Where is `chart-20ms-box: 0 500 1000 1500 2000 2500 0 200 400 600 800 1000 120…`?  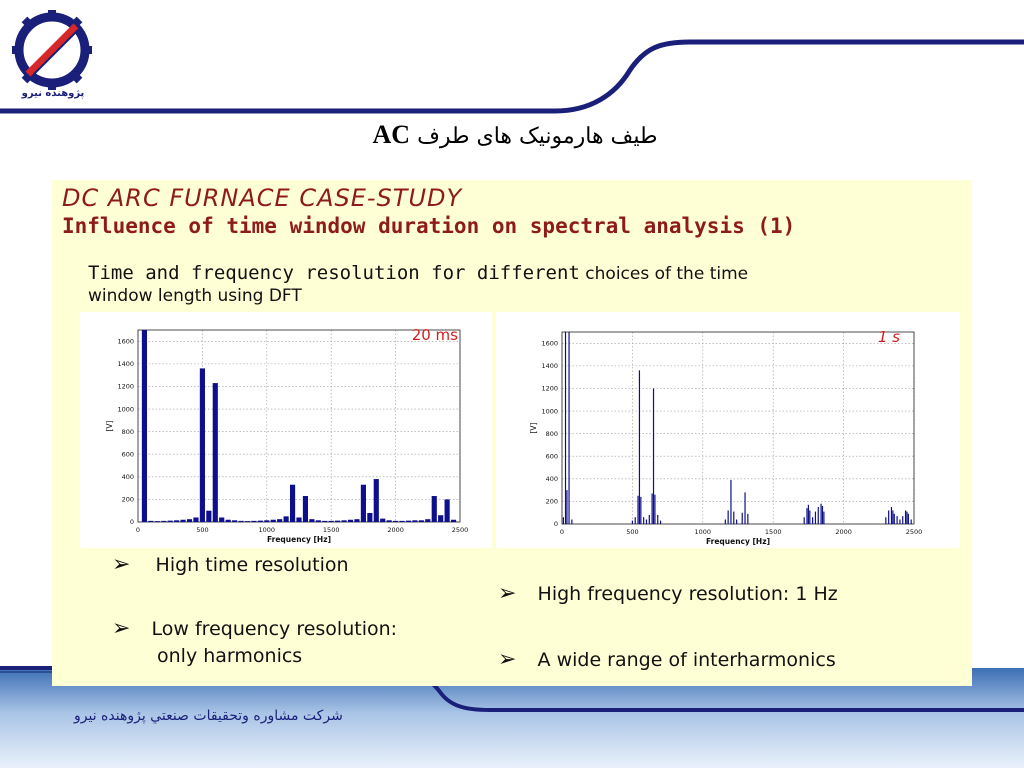 chart-20ms-box: 0 500 1000 1500 2000 2500 0 200 400 600 800 1000 120… is located at coordinates (286, 430).